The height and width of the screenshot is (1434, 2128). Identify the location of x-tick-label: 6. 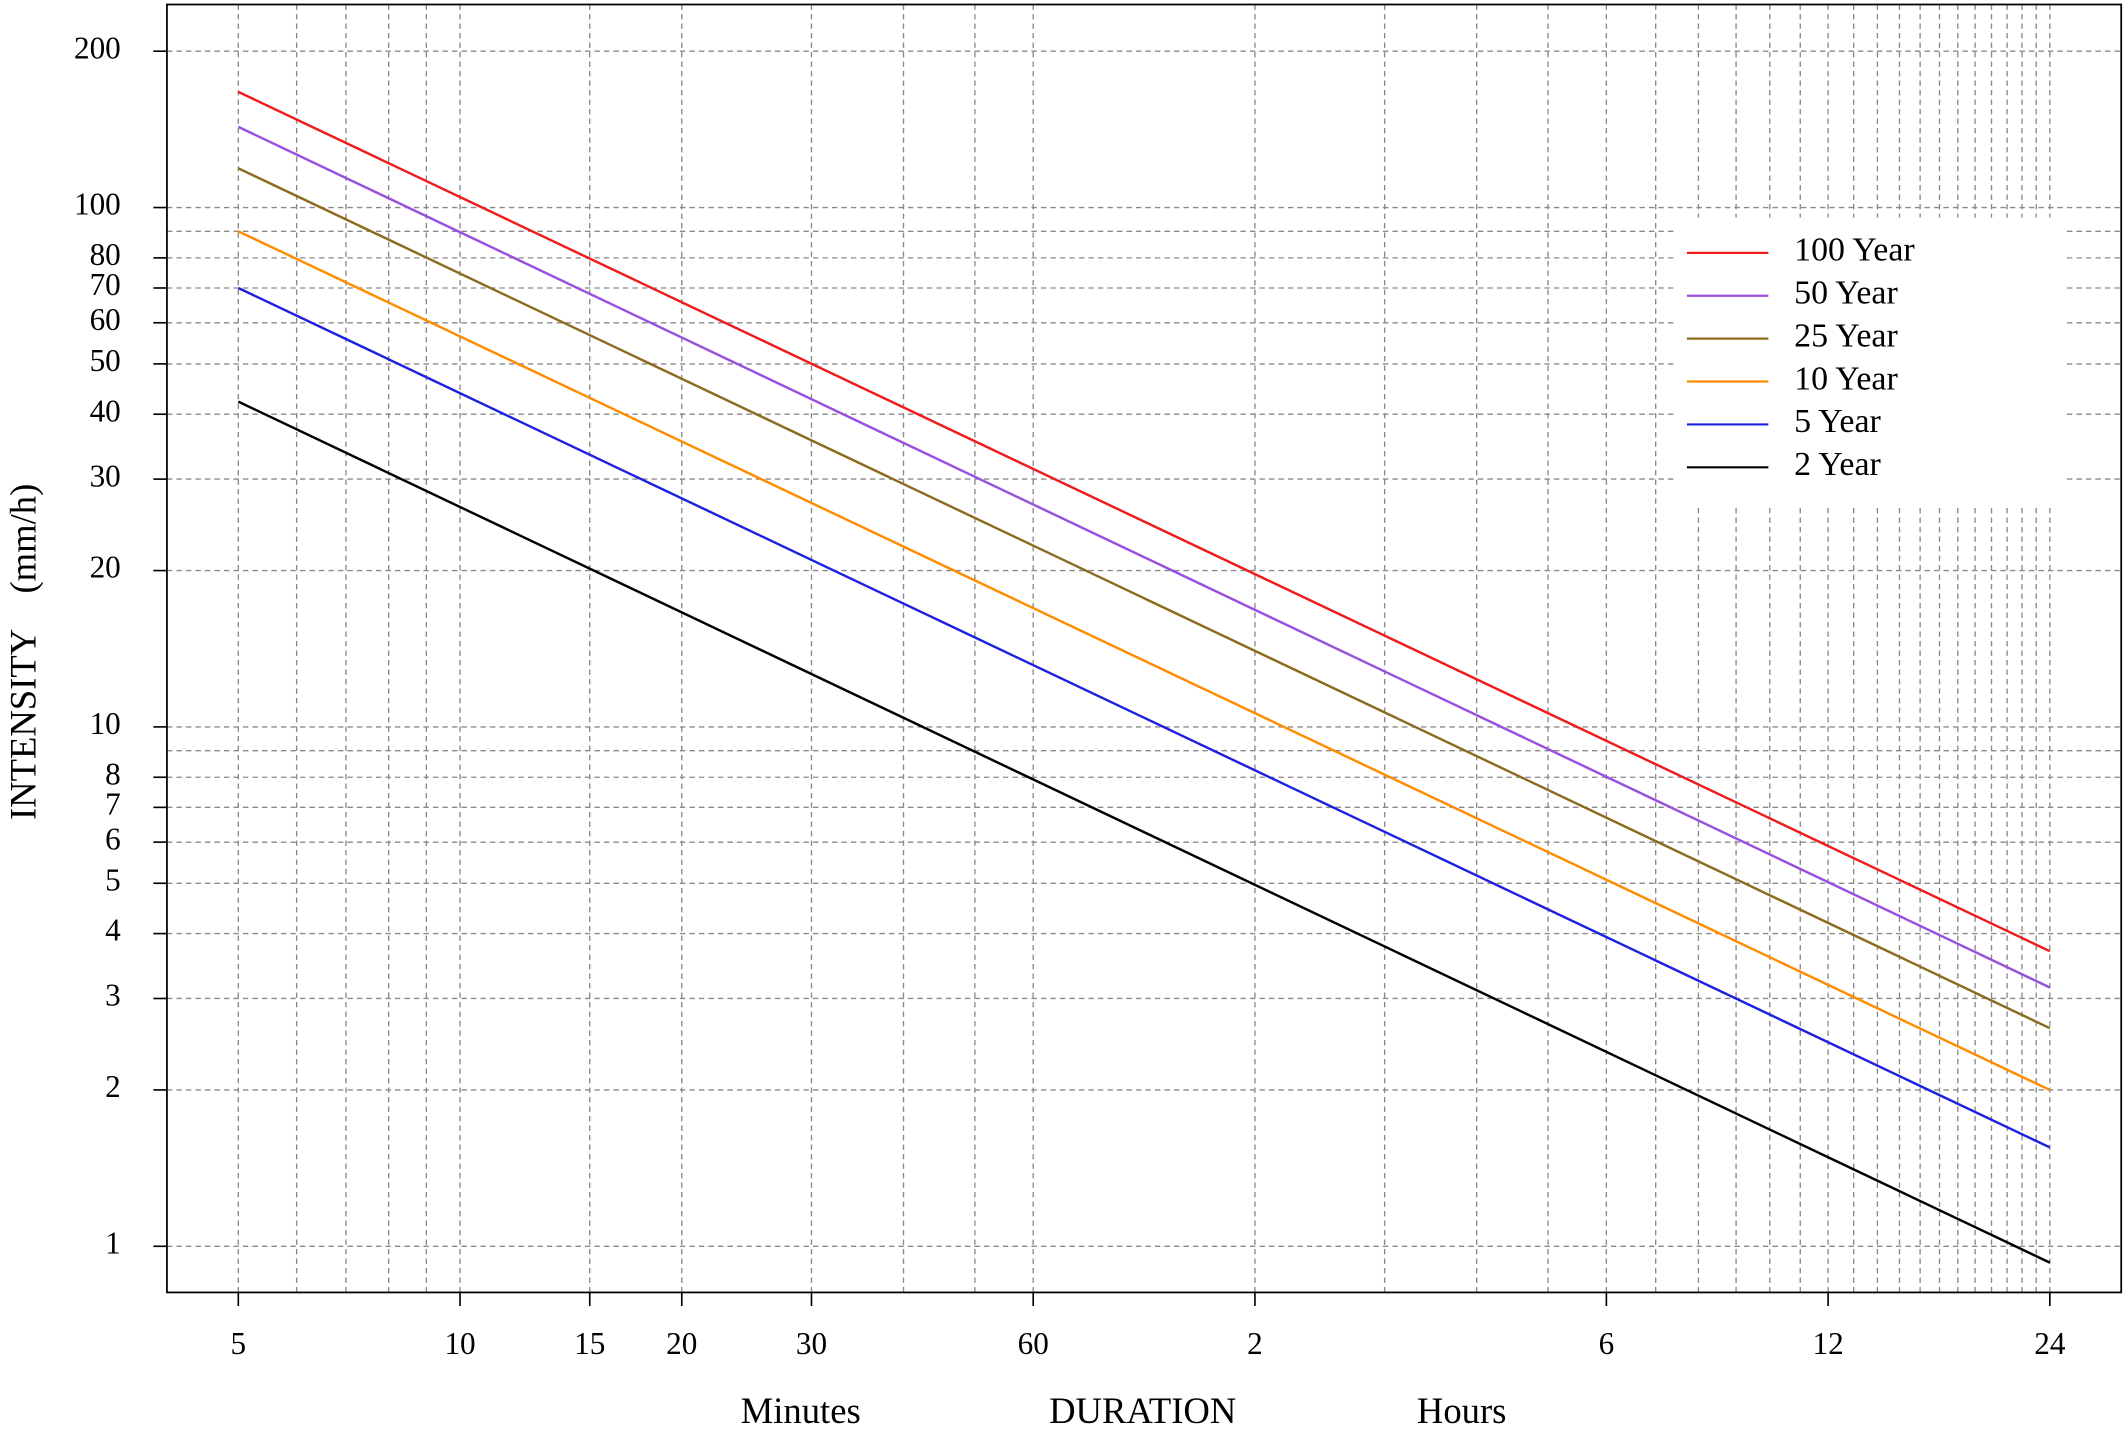
(1607, 1343).